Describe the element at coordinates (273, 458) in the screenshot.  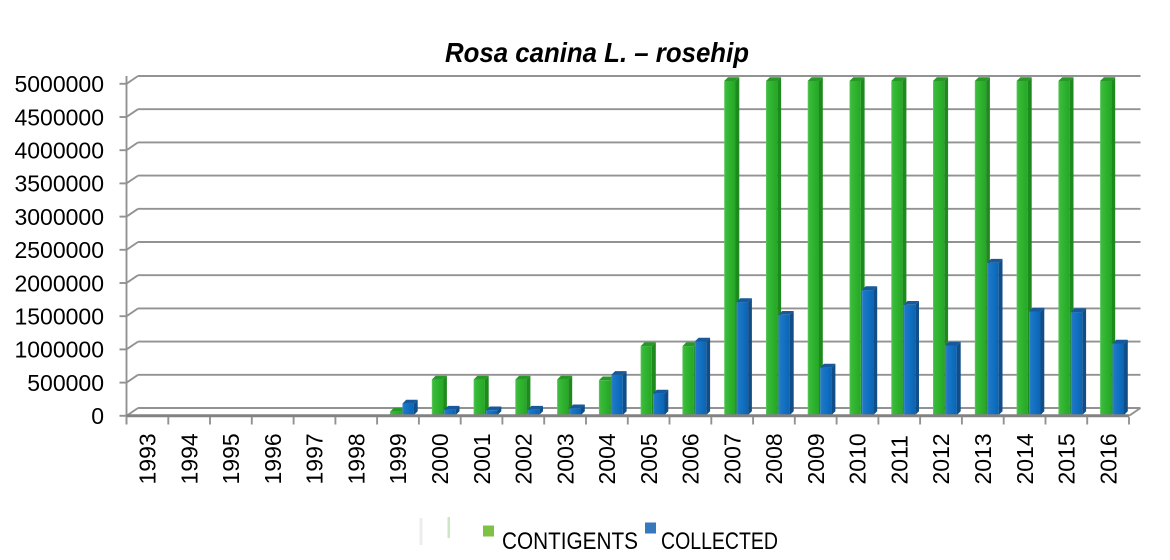
I see `svg-text: 1996` at that location.